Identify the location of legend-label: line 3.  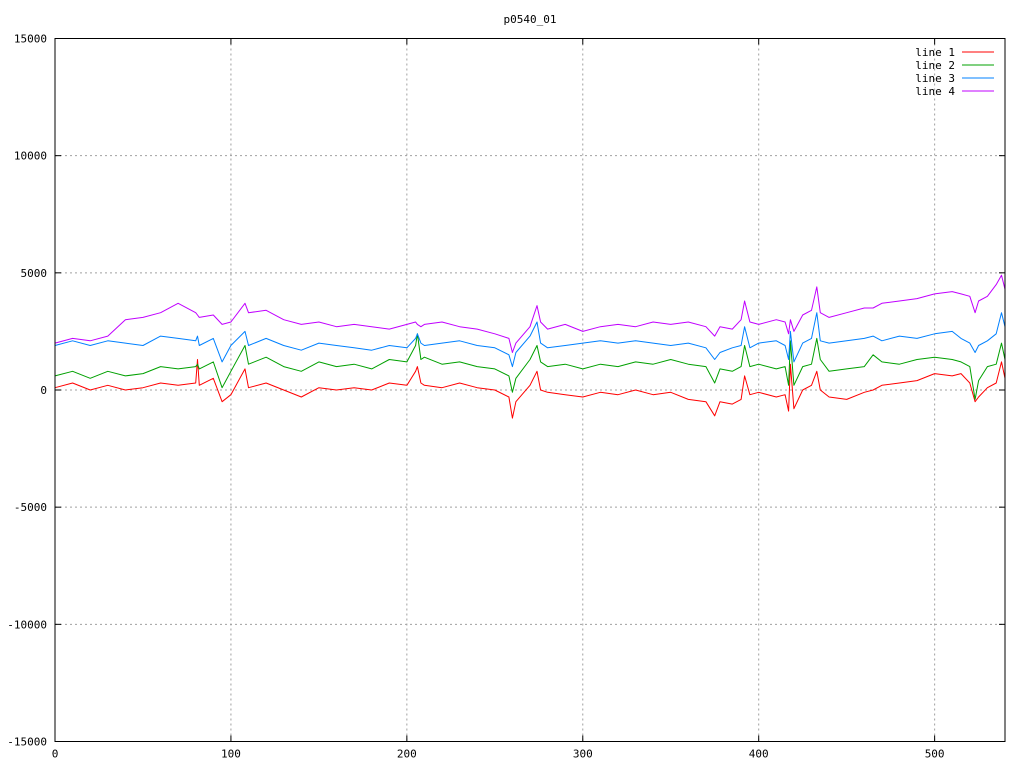
(935, 78).